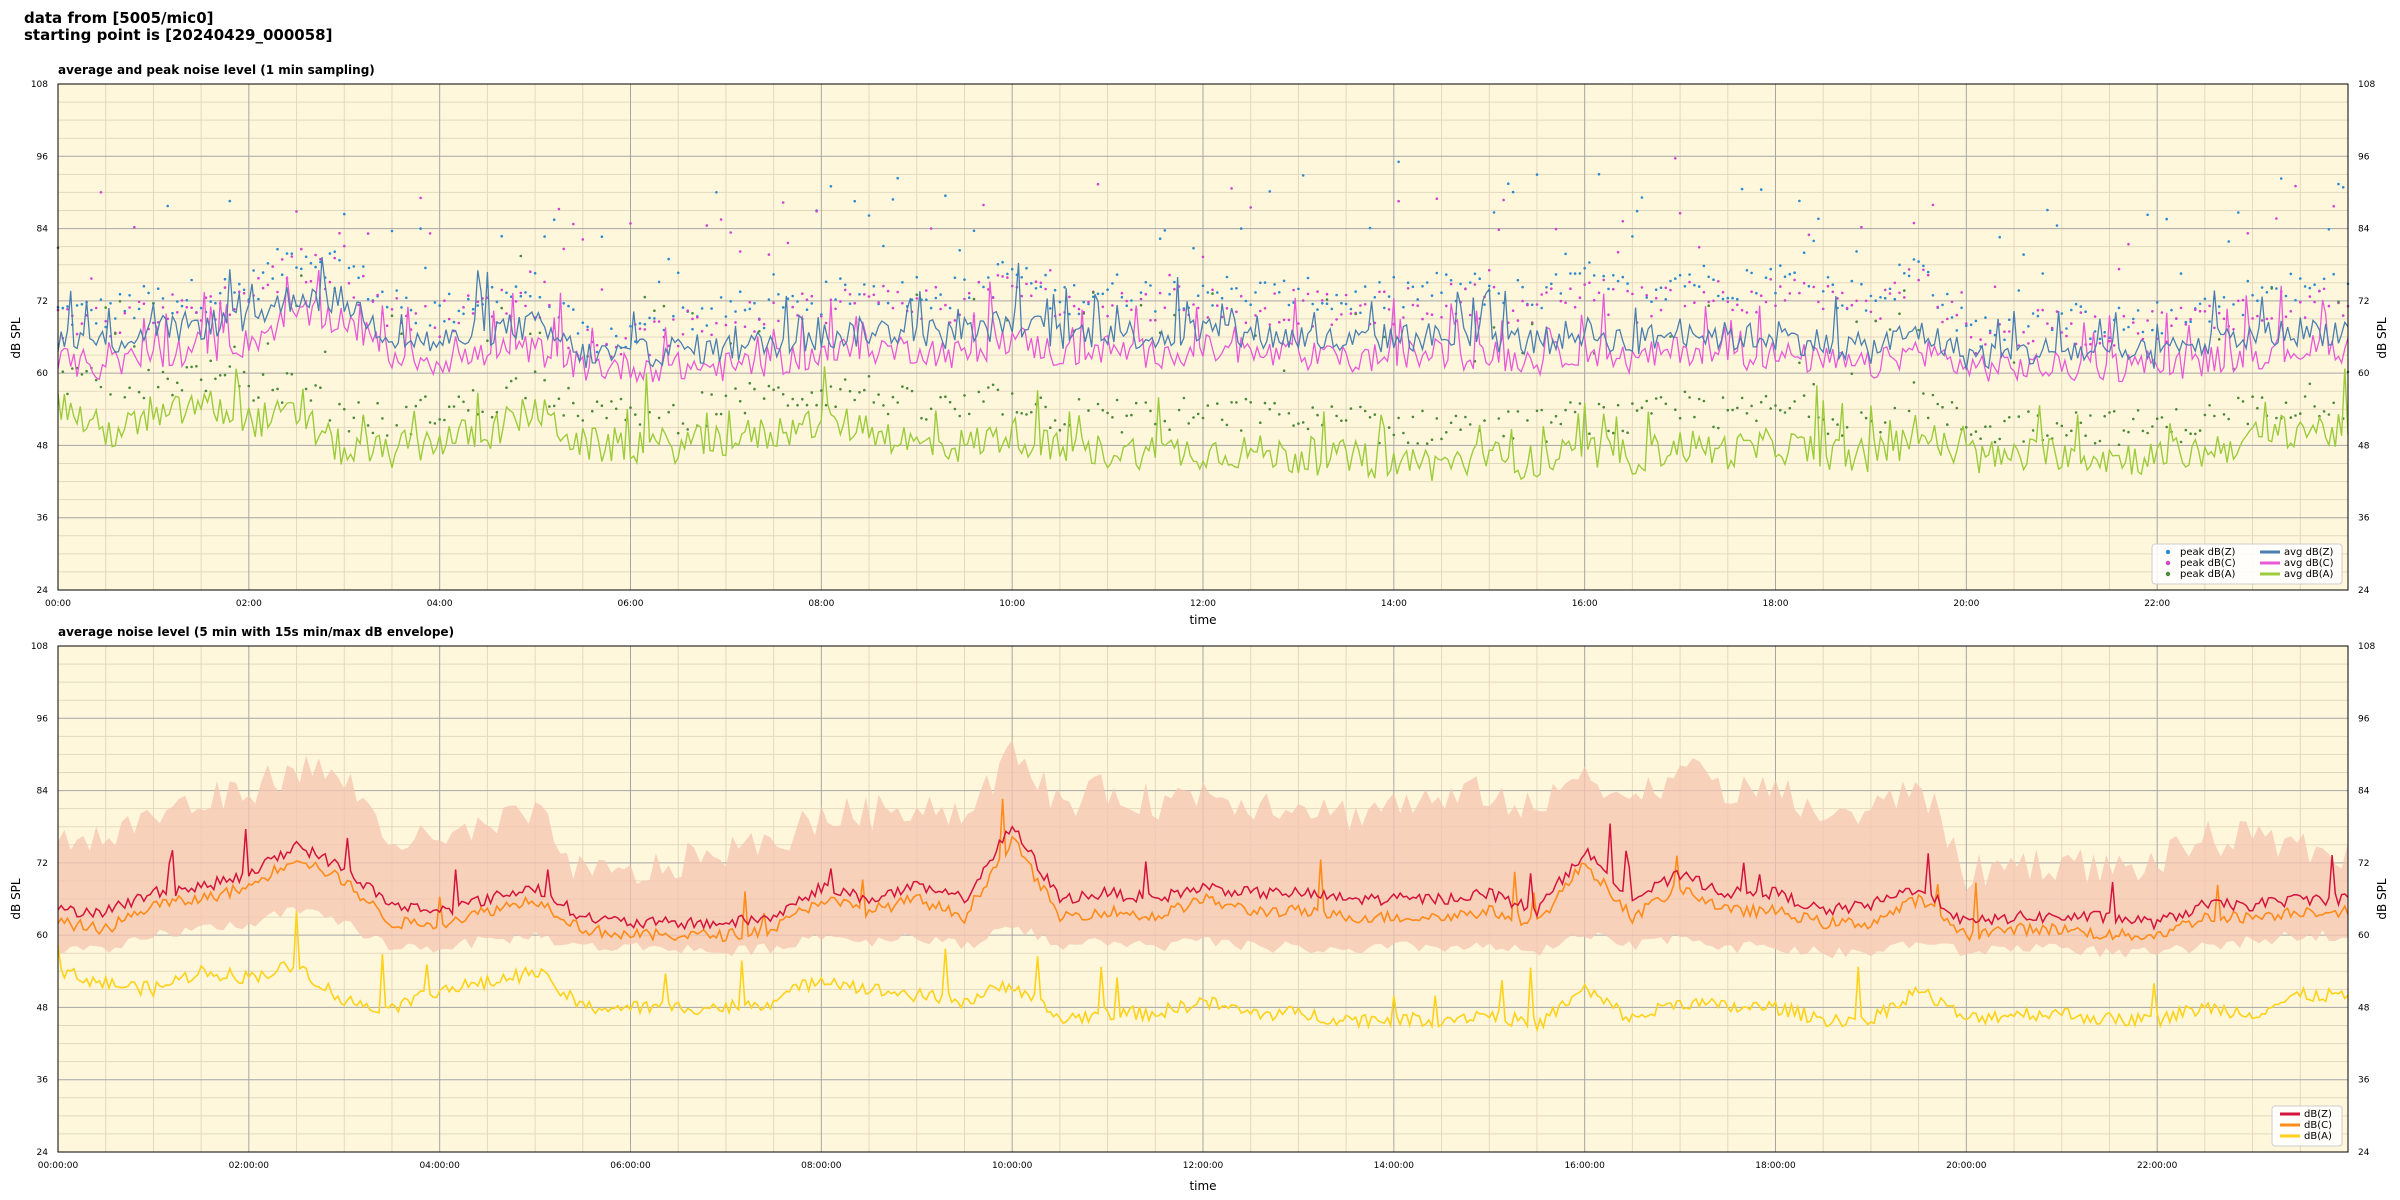  I want to click on x-axis-label-top: time, so click(1202, 620).